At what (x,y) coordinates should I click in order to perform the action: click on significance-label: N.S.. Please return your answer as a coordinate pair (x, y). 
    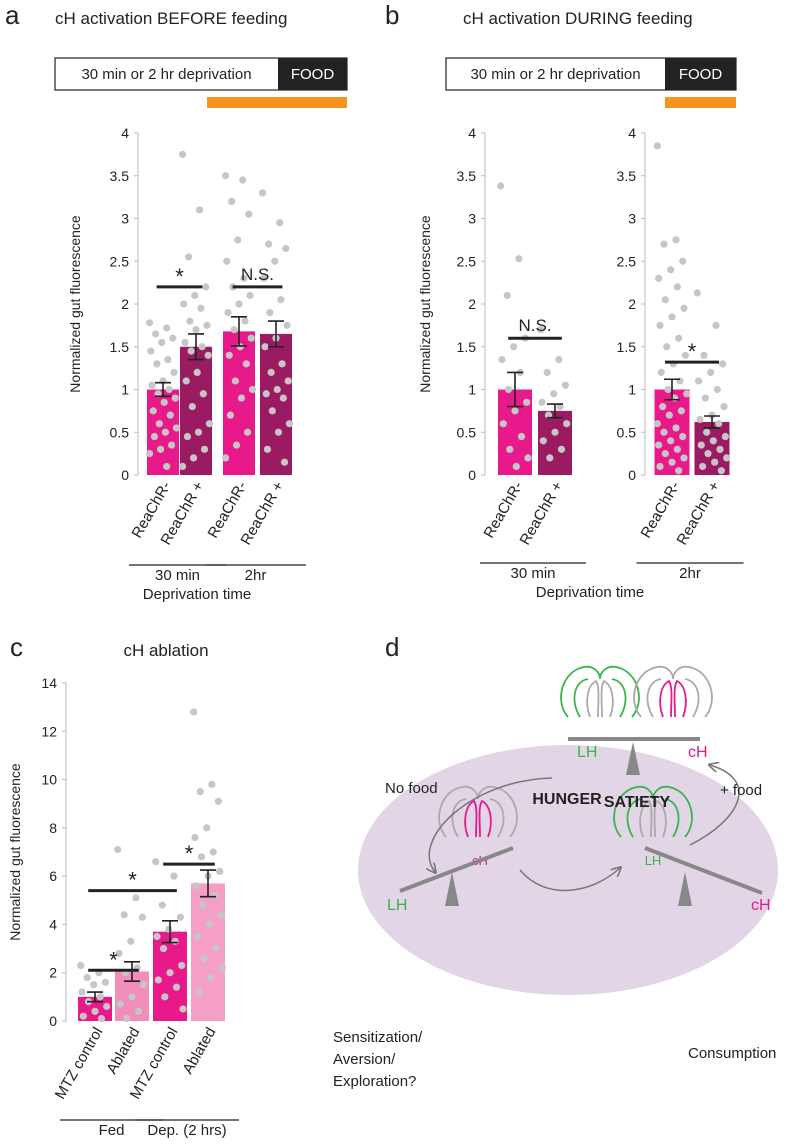
    Looking at the image, I should click on (257, 274).